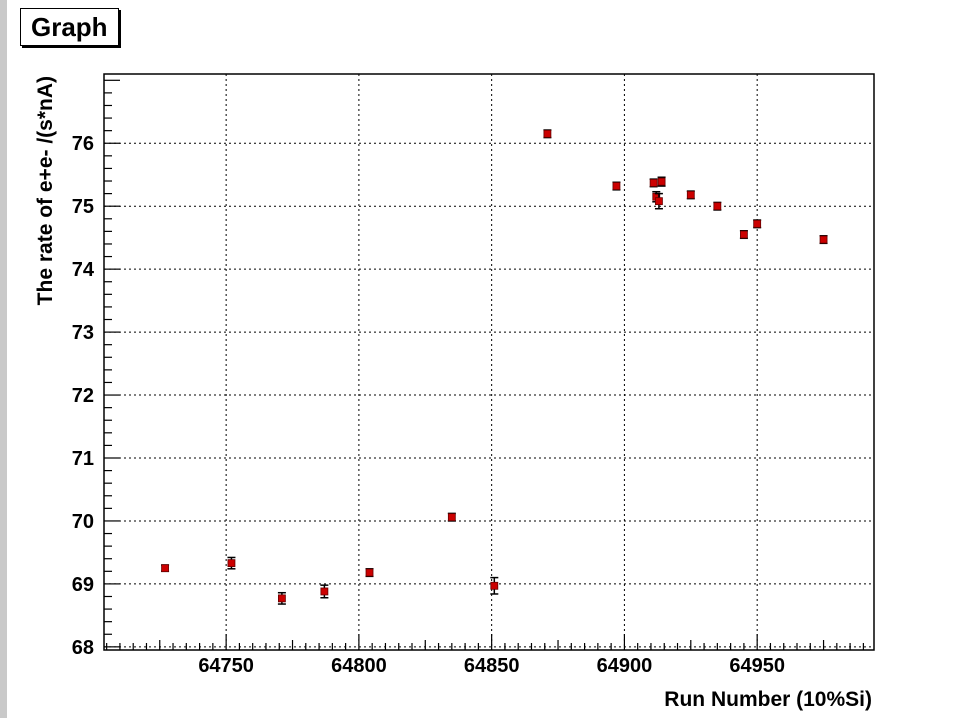 This screenshot has height=718, width=961. What do you see at coordinates (83, 648) in the screenshot?
I see `y-tick-label: 68` at bounding box center [83, 648].